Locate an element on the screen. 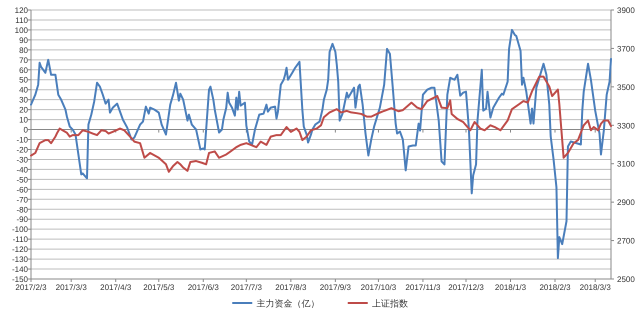 Image resolution: width=640 pixels, height=311 pixels. legend-item: 上证指数 is located at coordinates (378, 303).